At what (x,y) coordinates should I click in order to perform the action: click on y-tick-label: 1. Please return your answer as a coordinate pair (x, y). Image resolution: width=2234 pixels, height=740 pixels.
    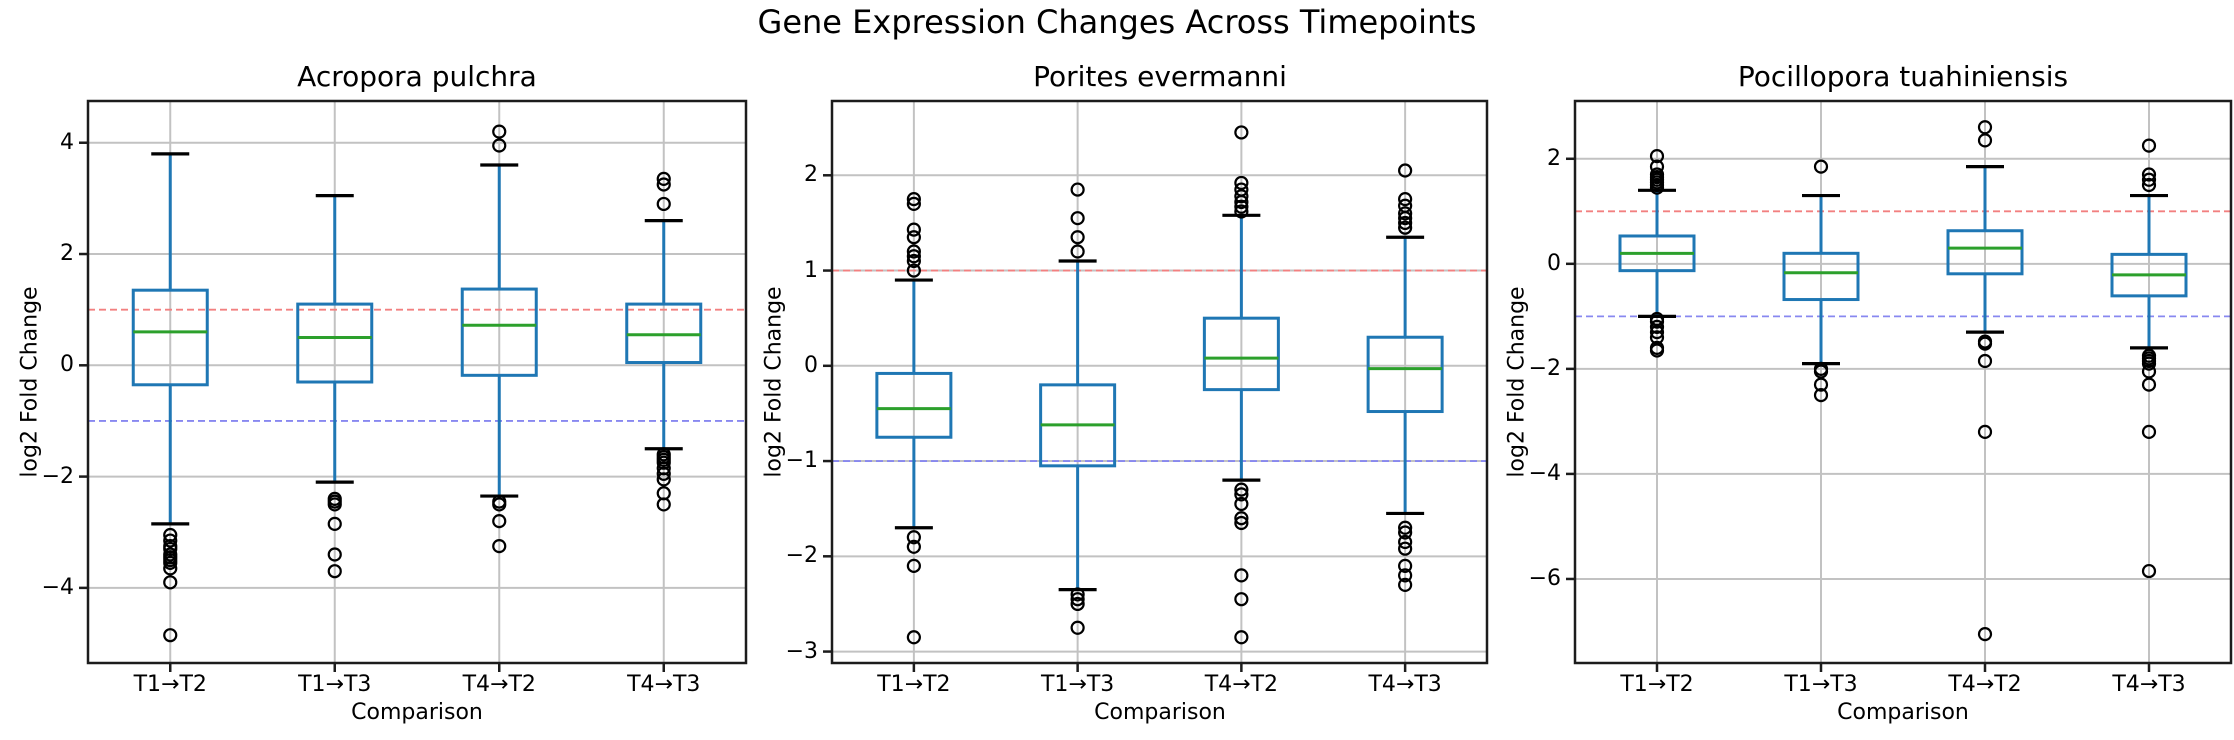
    Looking at the image, I should click on (811, 270).